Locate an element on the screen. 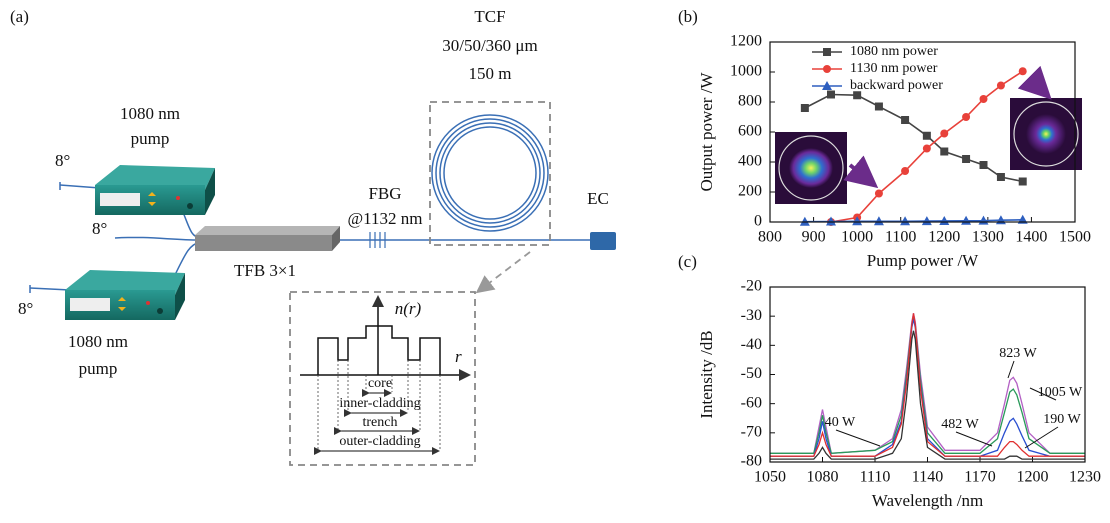 The width and height of the screenshot is (1110, 523). y-axis-label: Intensity /dB is located at coordinates (706, 374).